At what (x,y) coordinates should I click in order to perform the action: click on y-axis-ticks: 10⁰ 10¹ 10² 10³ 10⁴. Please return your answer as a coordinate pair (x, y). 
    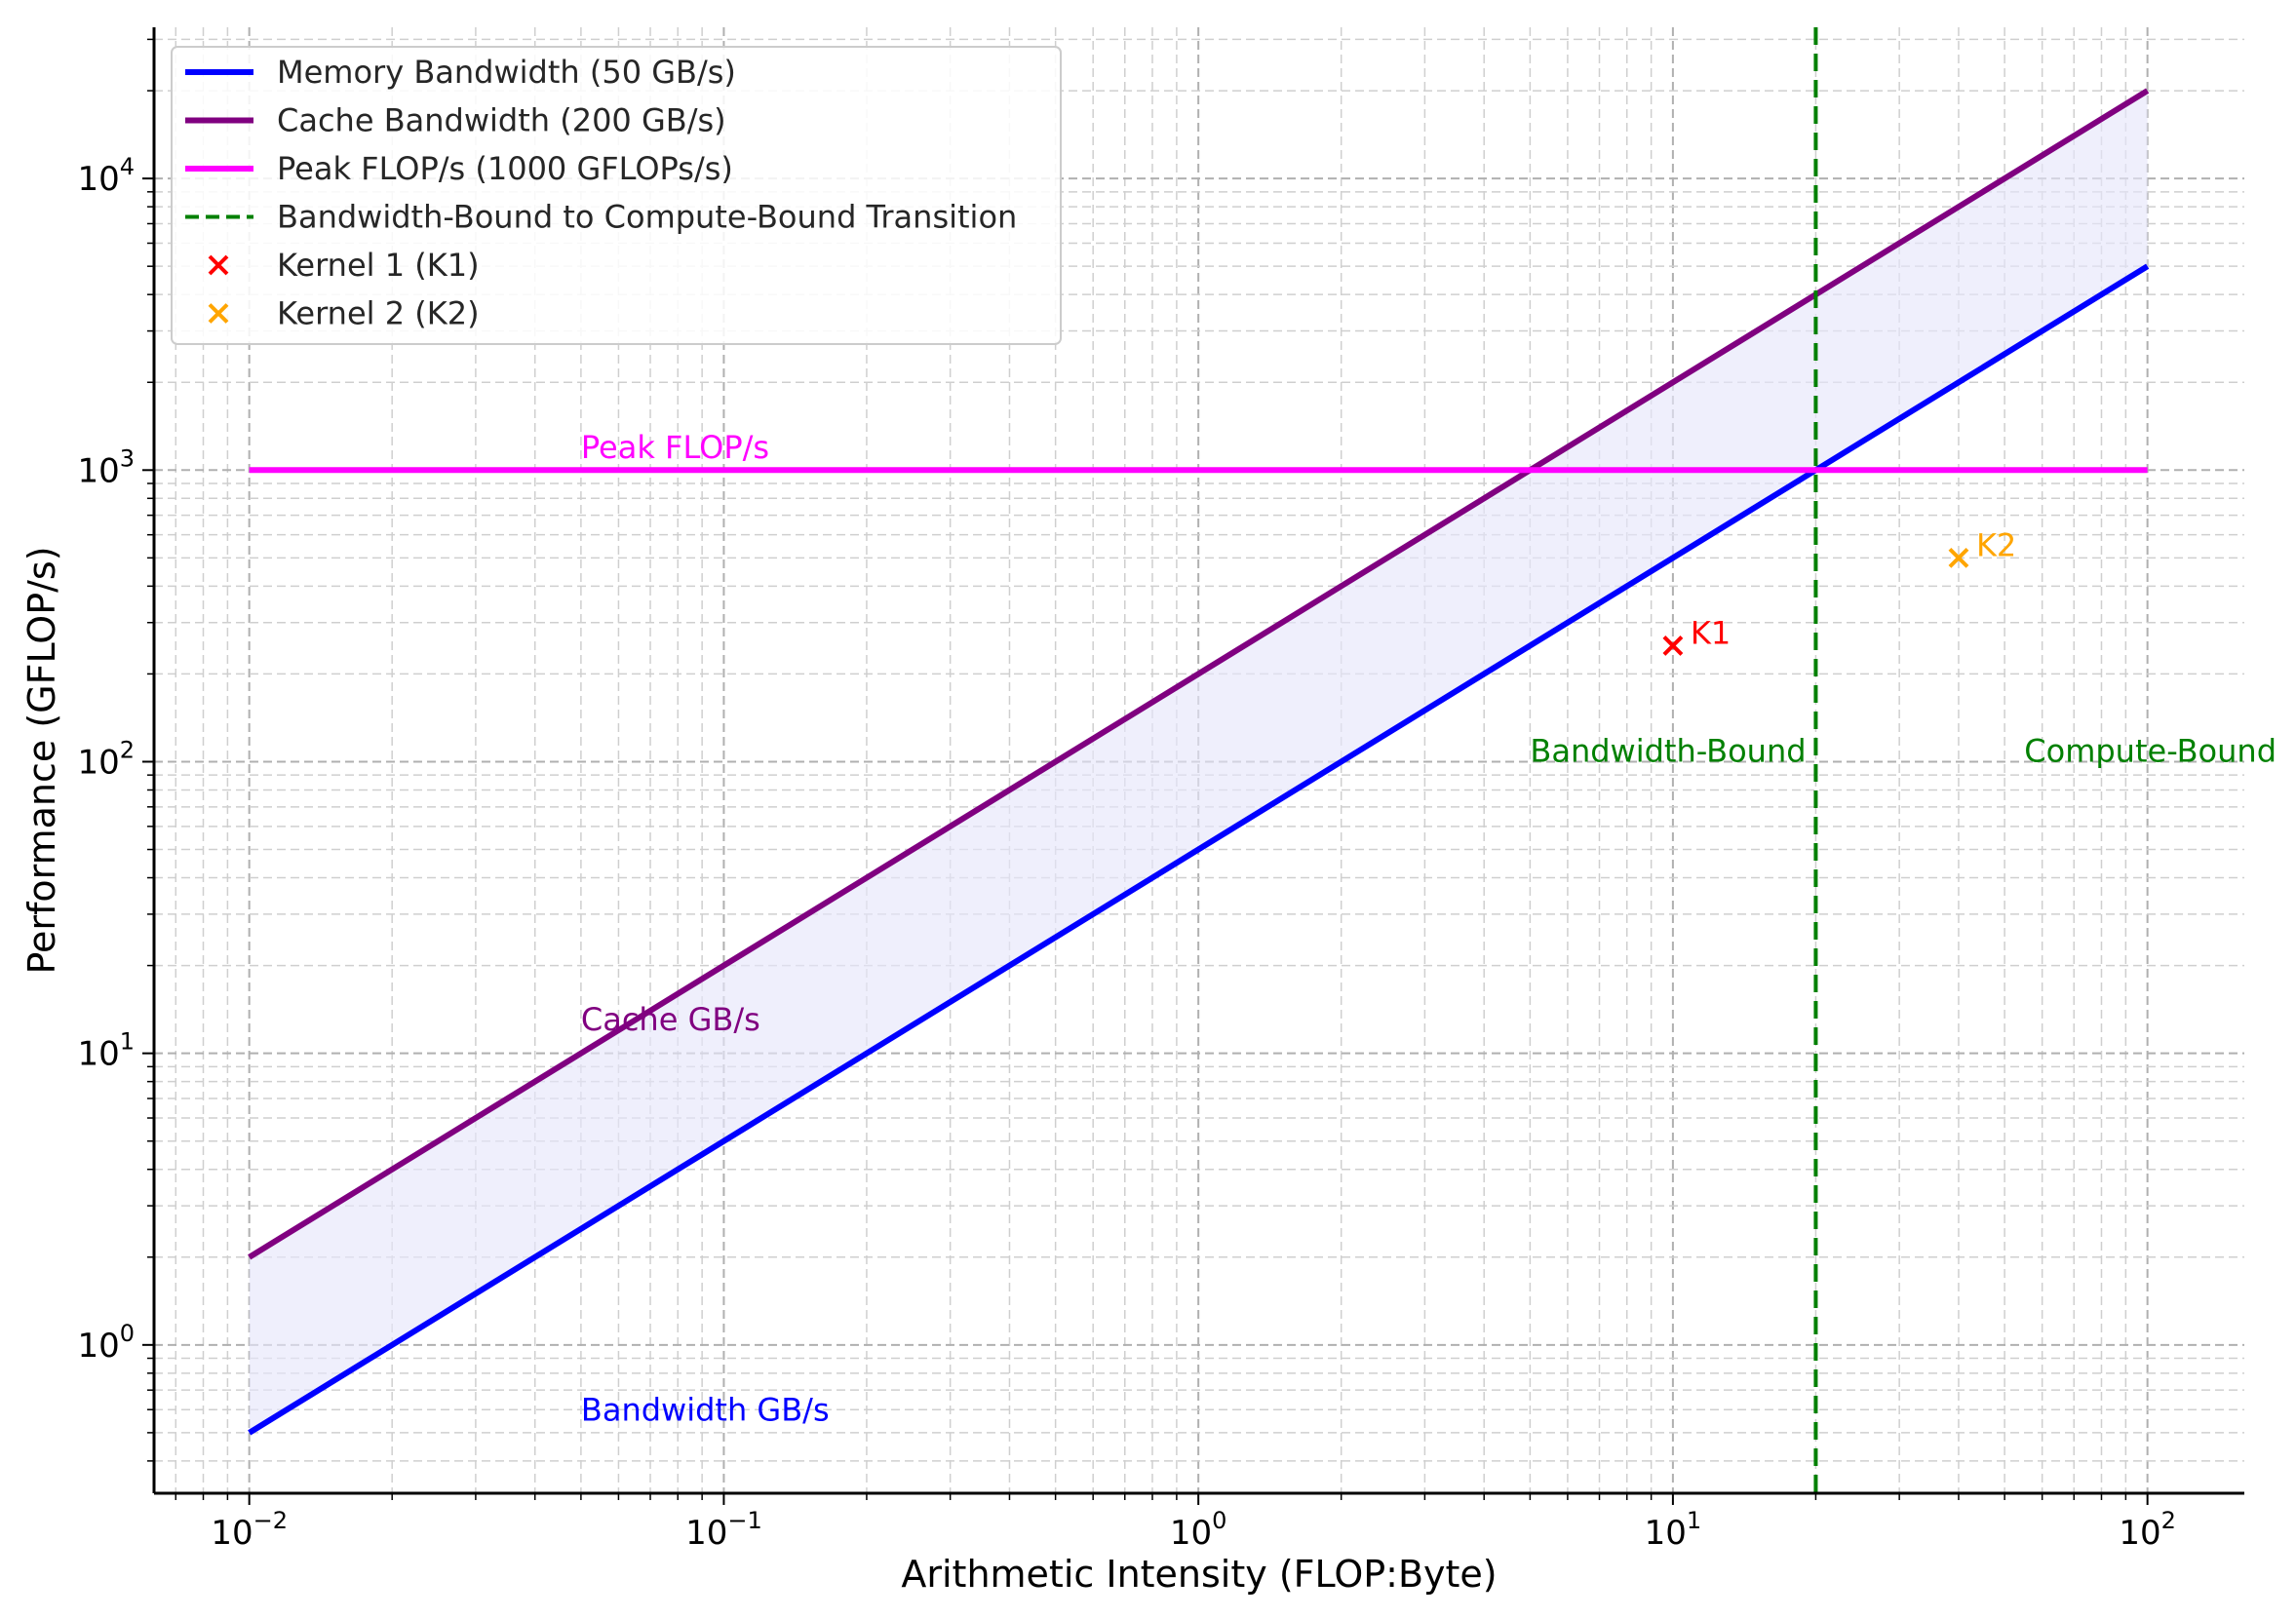
    Looking at the image, I should click on (115, 750).